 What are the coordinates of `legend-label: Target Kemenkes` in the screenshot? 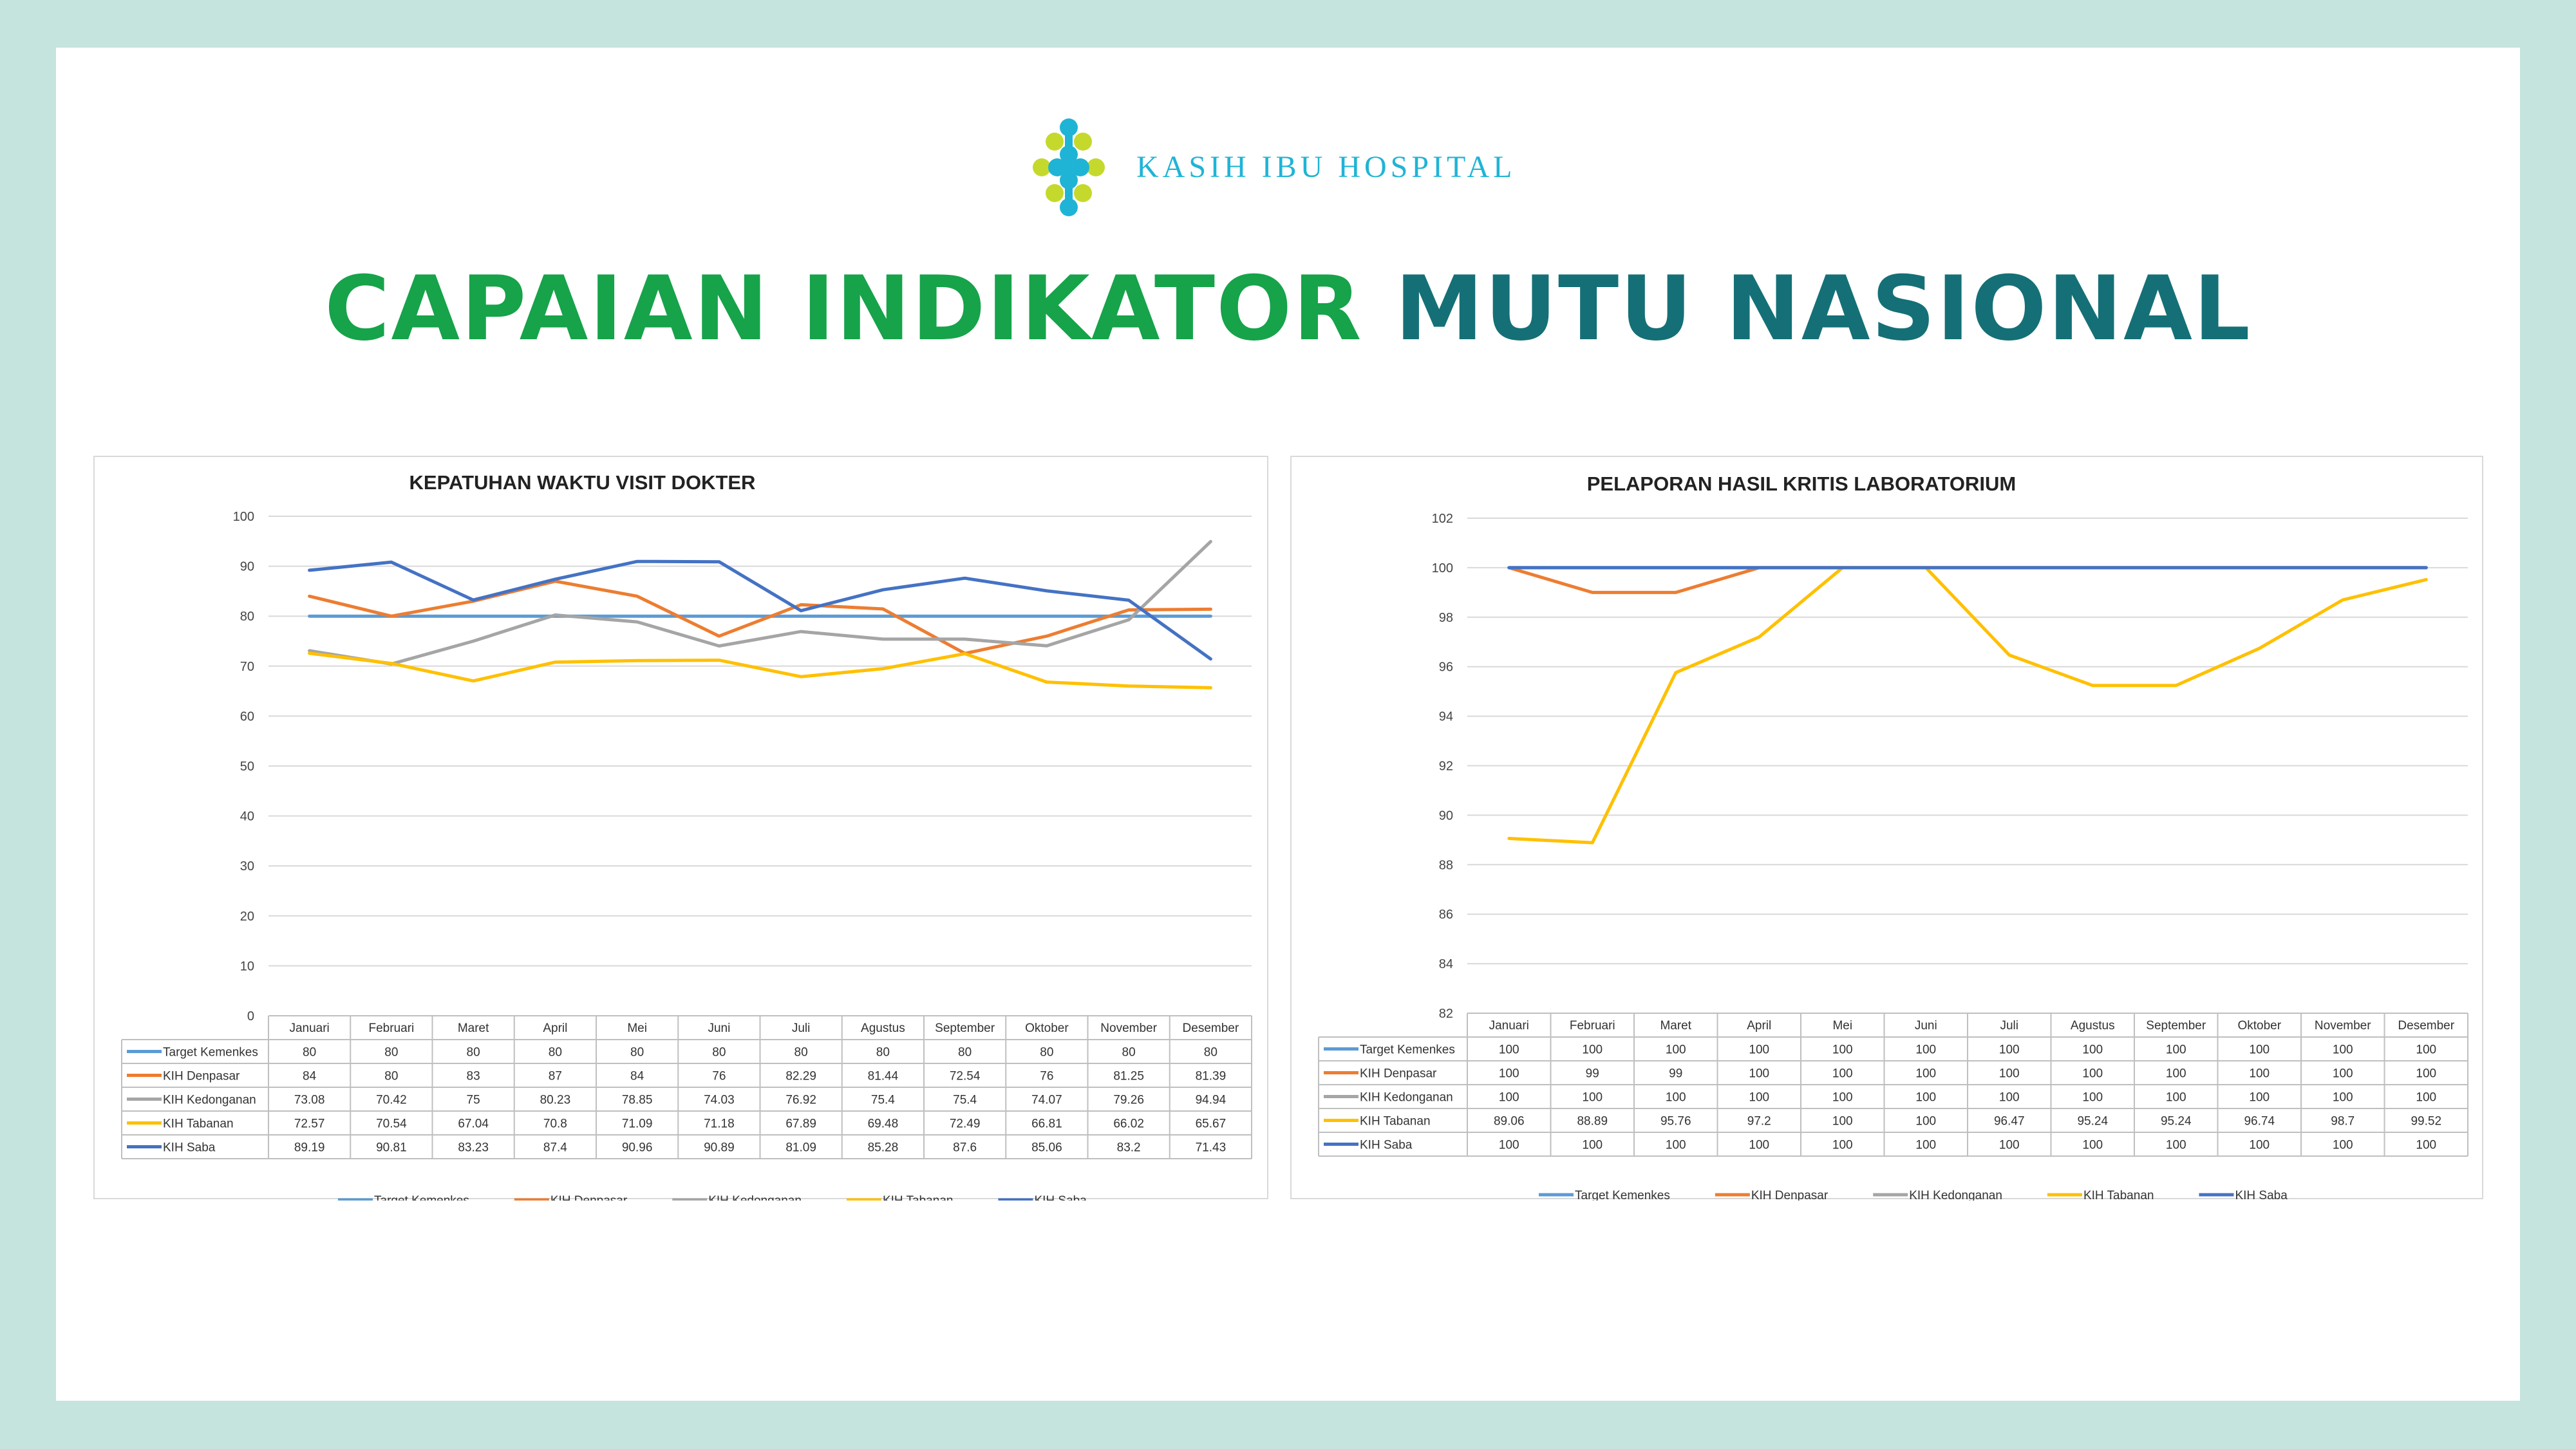 It's located at (1622, 1195).